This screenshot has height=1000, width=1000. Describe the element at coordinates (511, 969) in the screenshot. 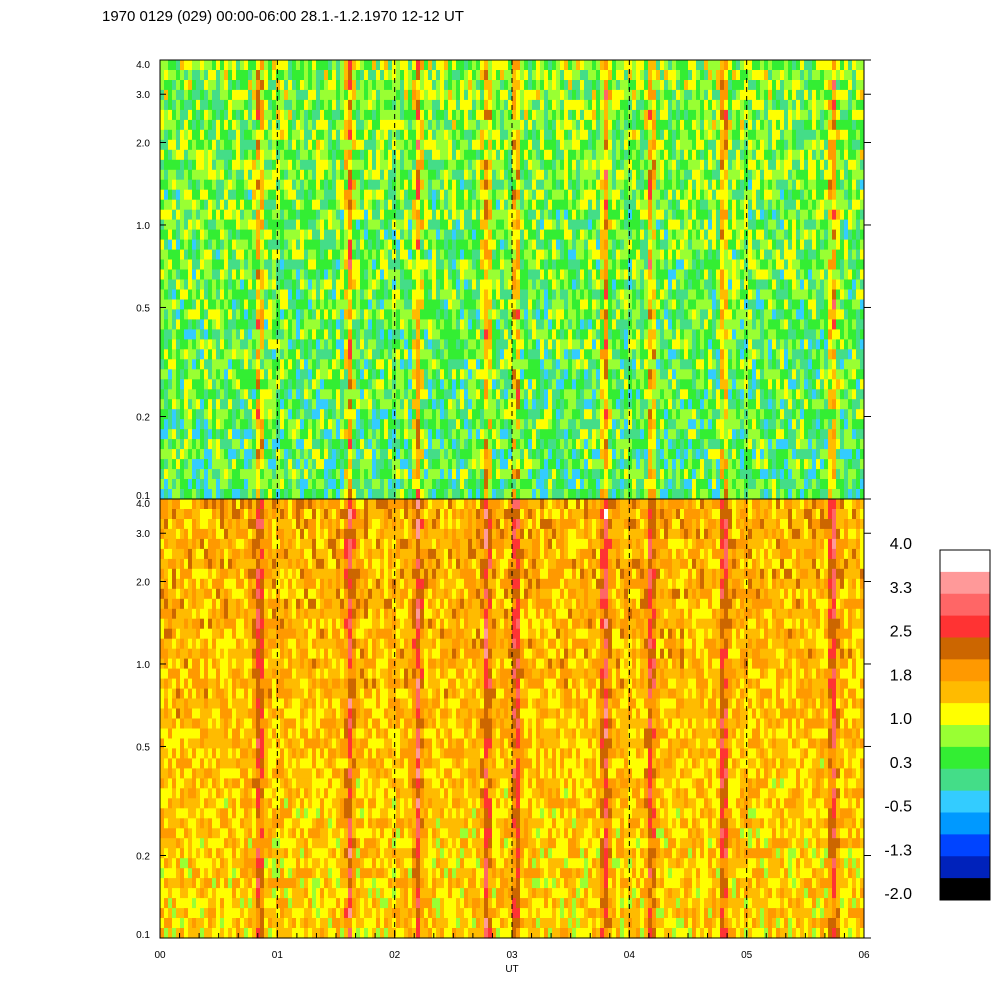

I see `x-axis-label: UT` at that location.